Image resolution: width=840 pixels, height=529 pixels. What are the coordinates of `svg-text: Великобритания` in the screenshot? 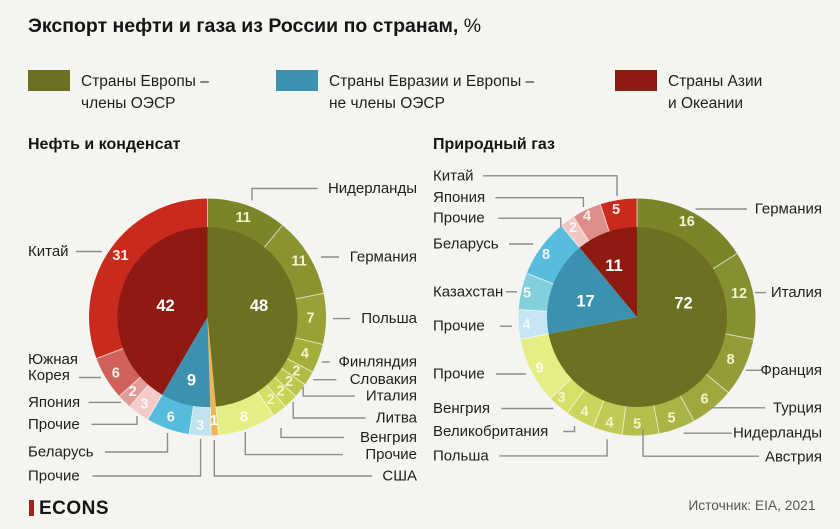 It's located at (490, 431).